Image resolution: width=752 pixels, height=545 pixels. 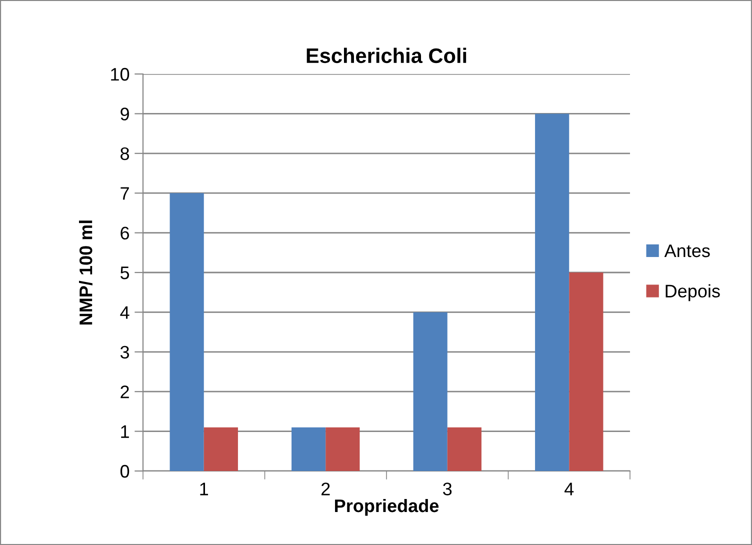 What do you see at coordinates (125, 471) in the screenshot?
I see `y-tick-label: 0` at bounding box center [125, 471].